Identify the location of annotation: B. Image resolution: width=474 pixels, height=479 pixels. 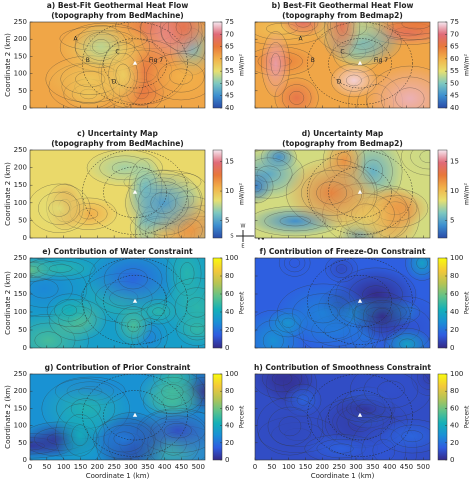
(313, 60).